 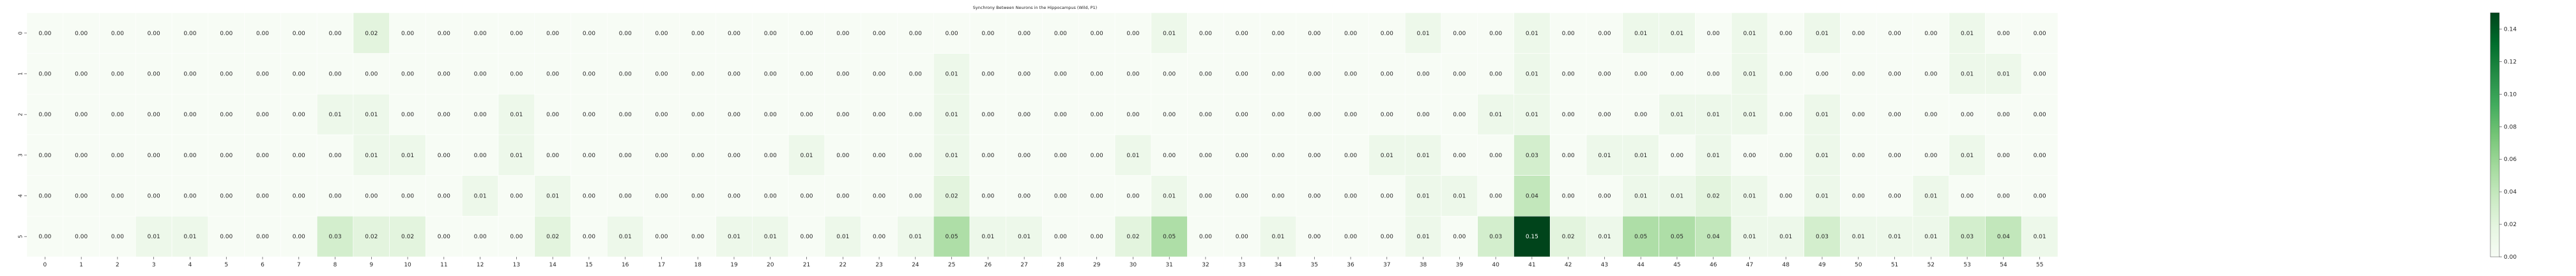 What do you see at coordinates (262, 265) in the screenshot?
I see `x-tick-label: 6` at bounding box center [262, 265].